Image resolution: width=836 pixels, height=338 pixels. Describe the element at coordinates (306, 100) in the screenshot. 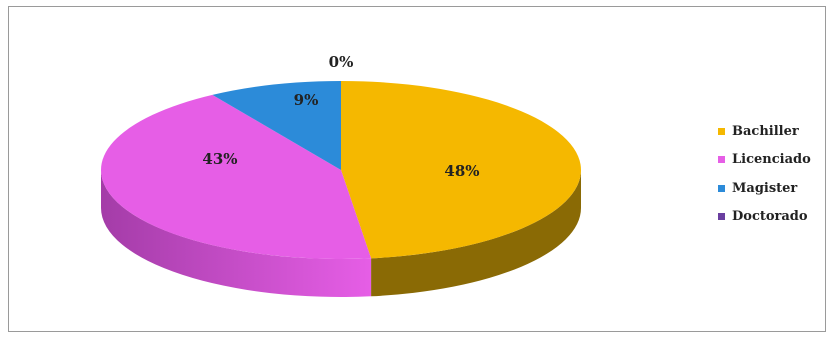

I see `data-label-magister: 9%` at that location.